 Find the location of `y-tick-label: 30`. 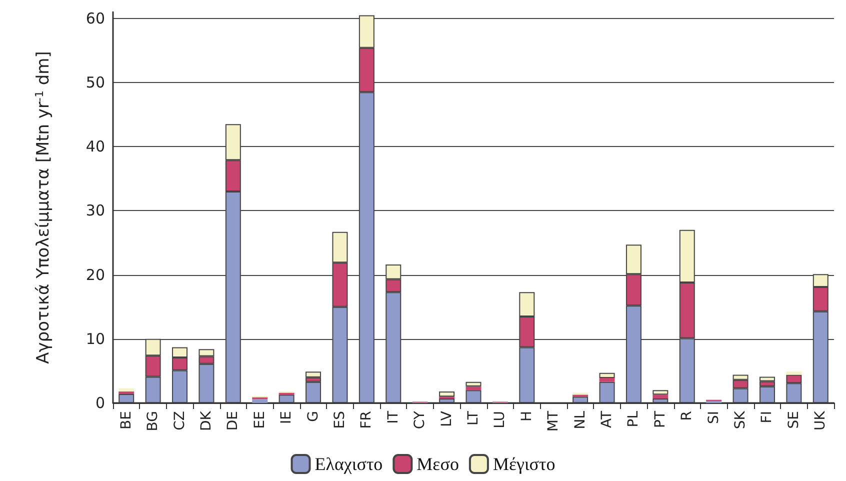

y-tick-label: 30 is located at coordinates (95, 211).